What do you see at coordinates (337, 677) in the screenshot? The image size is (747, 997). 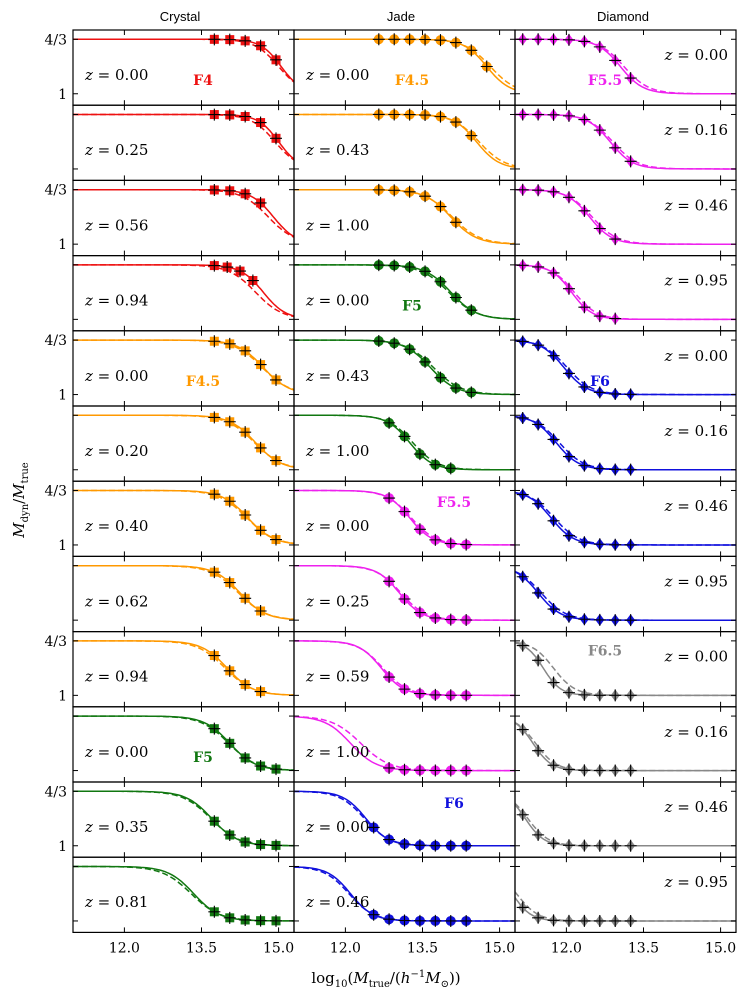 I see `redshift-label: z = 0.59` at bounding box center [337, 677].